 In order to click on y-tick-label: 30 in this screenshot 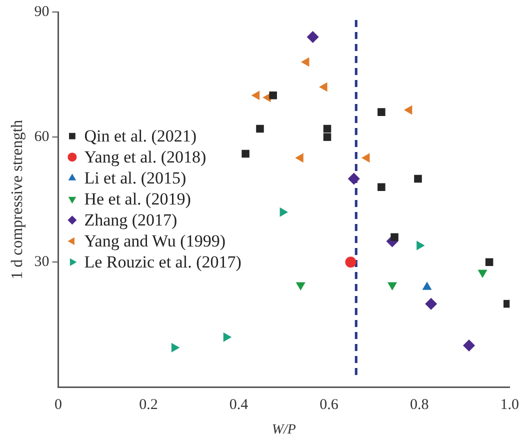, I will do `click(42, 262)`.